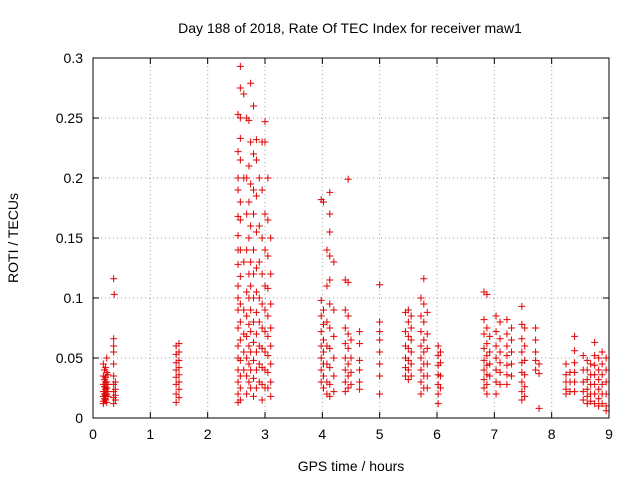 The width and height of the screenshot is (640, 480). What do you see at coordinates (265, 434) in the screenshot?
I see `x-tick-label: 3` at bounding box center [265, 434].